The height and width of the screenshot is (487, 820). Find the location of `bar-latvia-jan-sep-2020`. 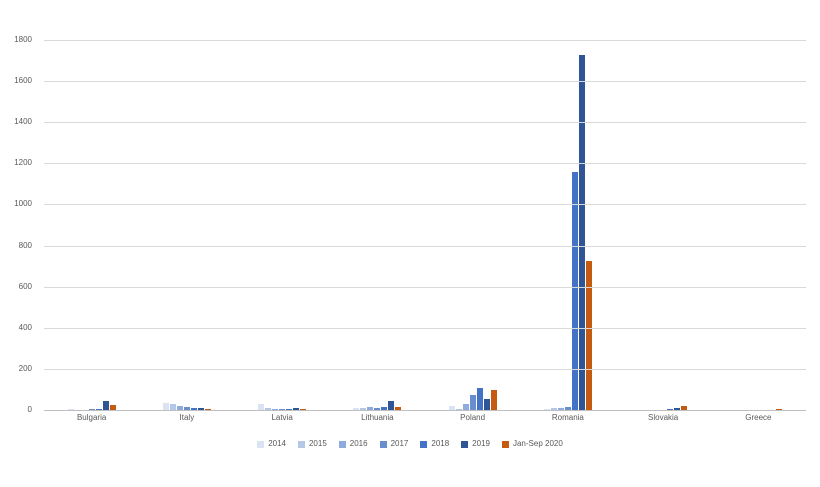

bar-latvia-jan-sep-2020 is located at coordinates (303, 409).